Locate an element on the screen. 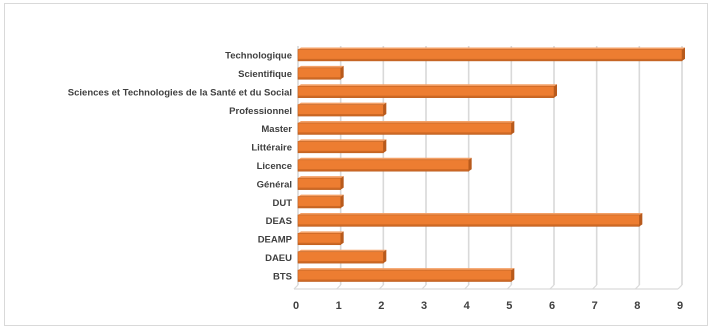 The image size is (715, 331). x-tick-label: 8 is located at coordinates (637, 306).